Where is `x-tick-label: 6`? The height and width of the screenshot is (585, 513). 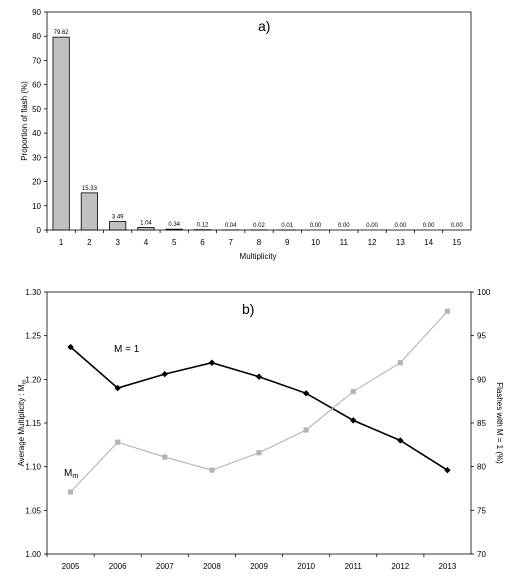 x-tick-label: 6 is located at coordinates (202, 242).